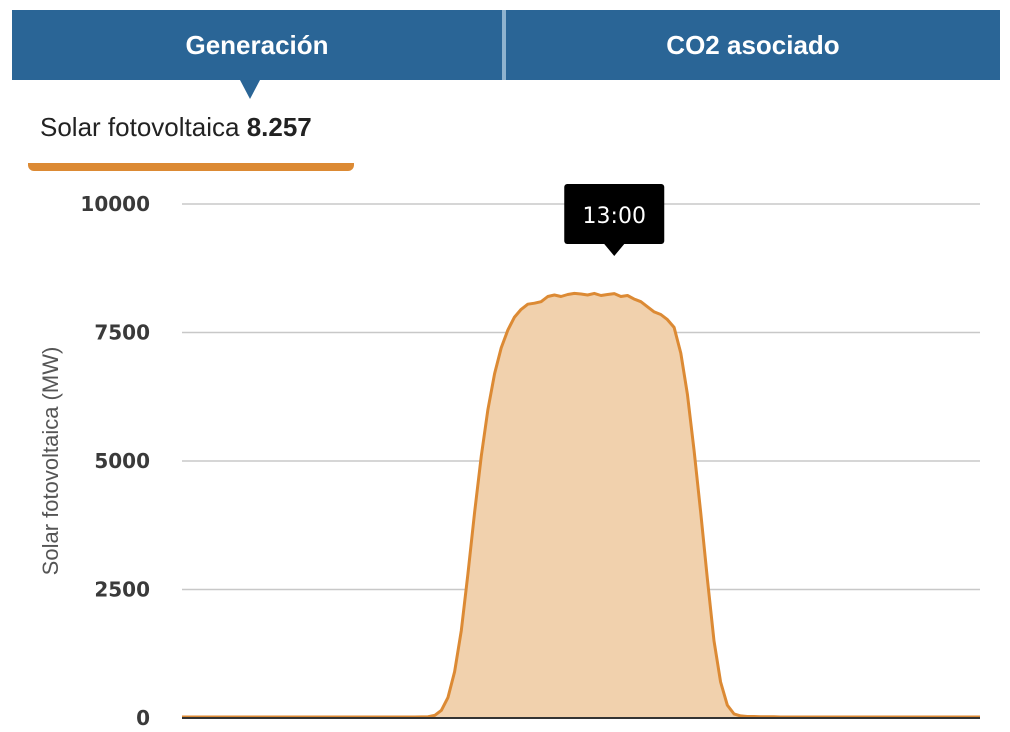 This screenshot has height=732, width=1010. Describe the element at coordinates (115, 204) in the screenshot. I see `y-tick-label: 10000` at that location.